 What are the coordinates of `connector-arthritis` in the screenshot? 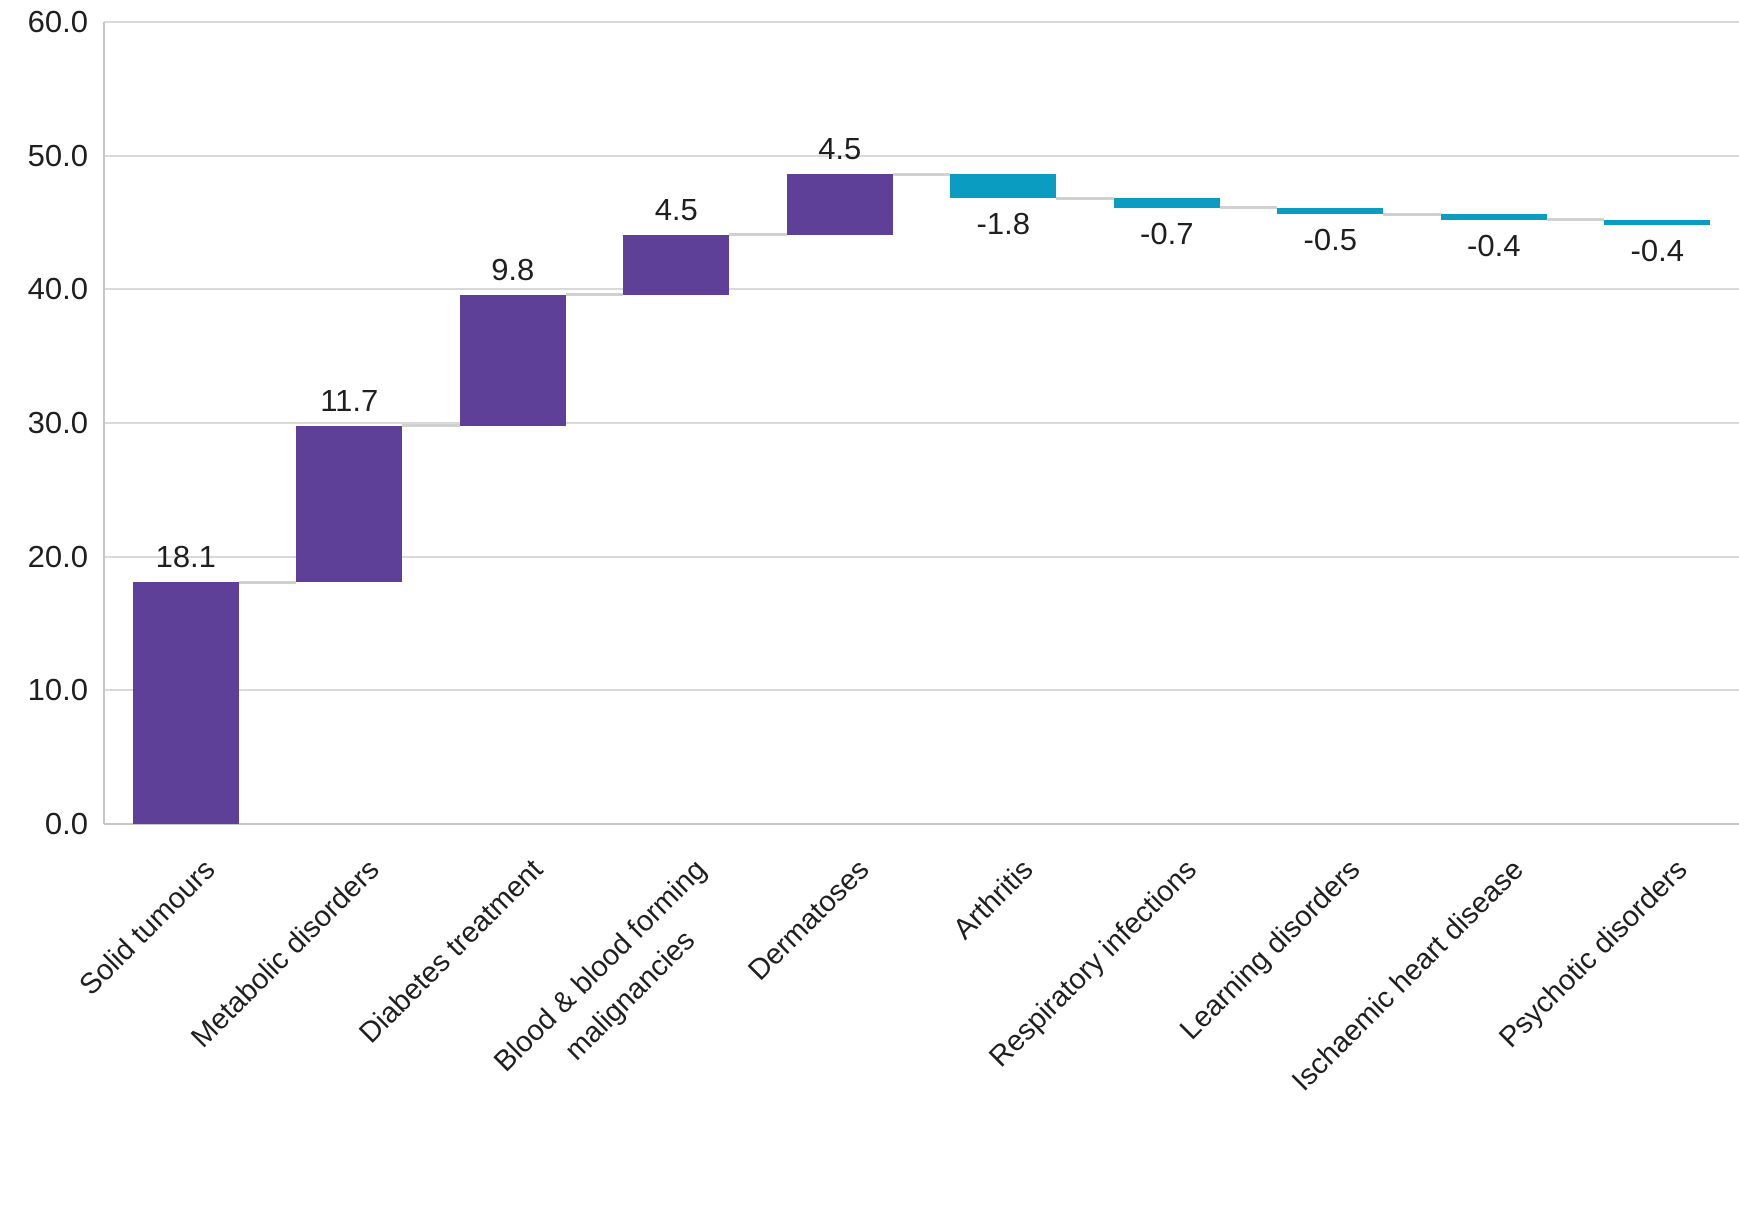 It's located at (1085, 198).